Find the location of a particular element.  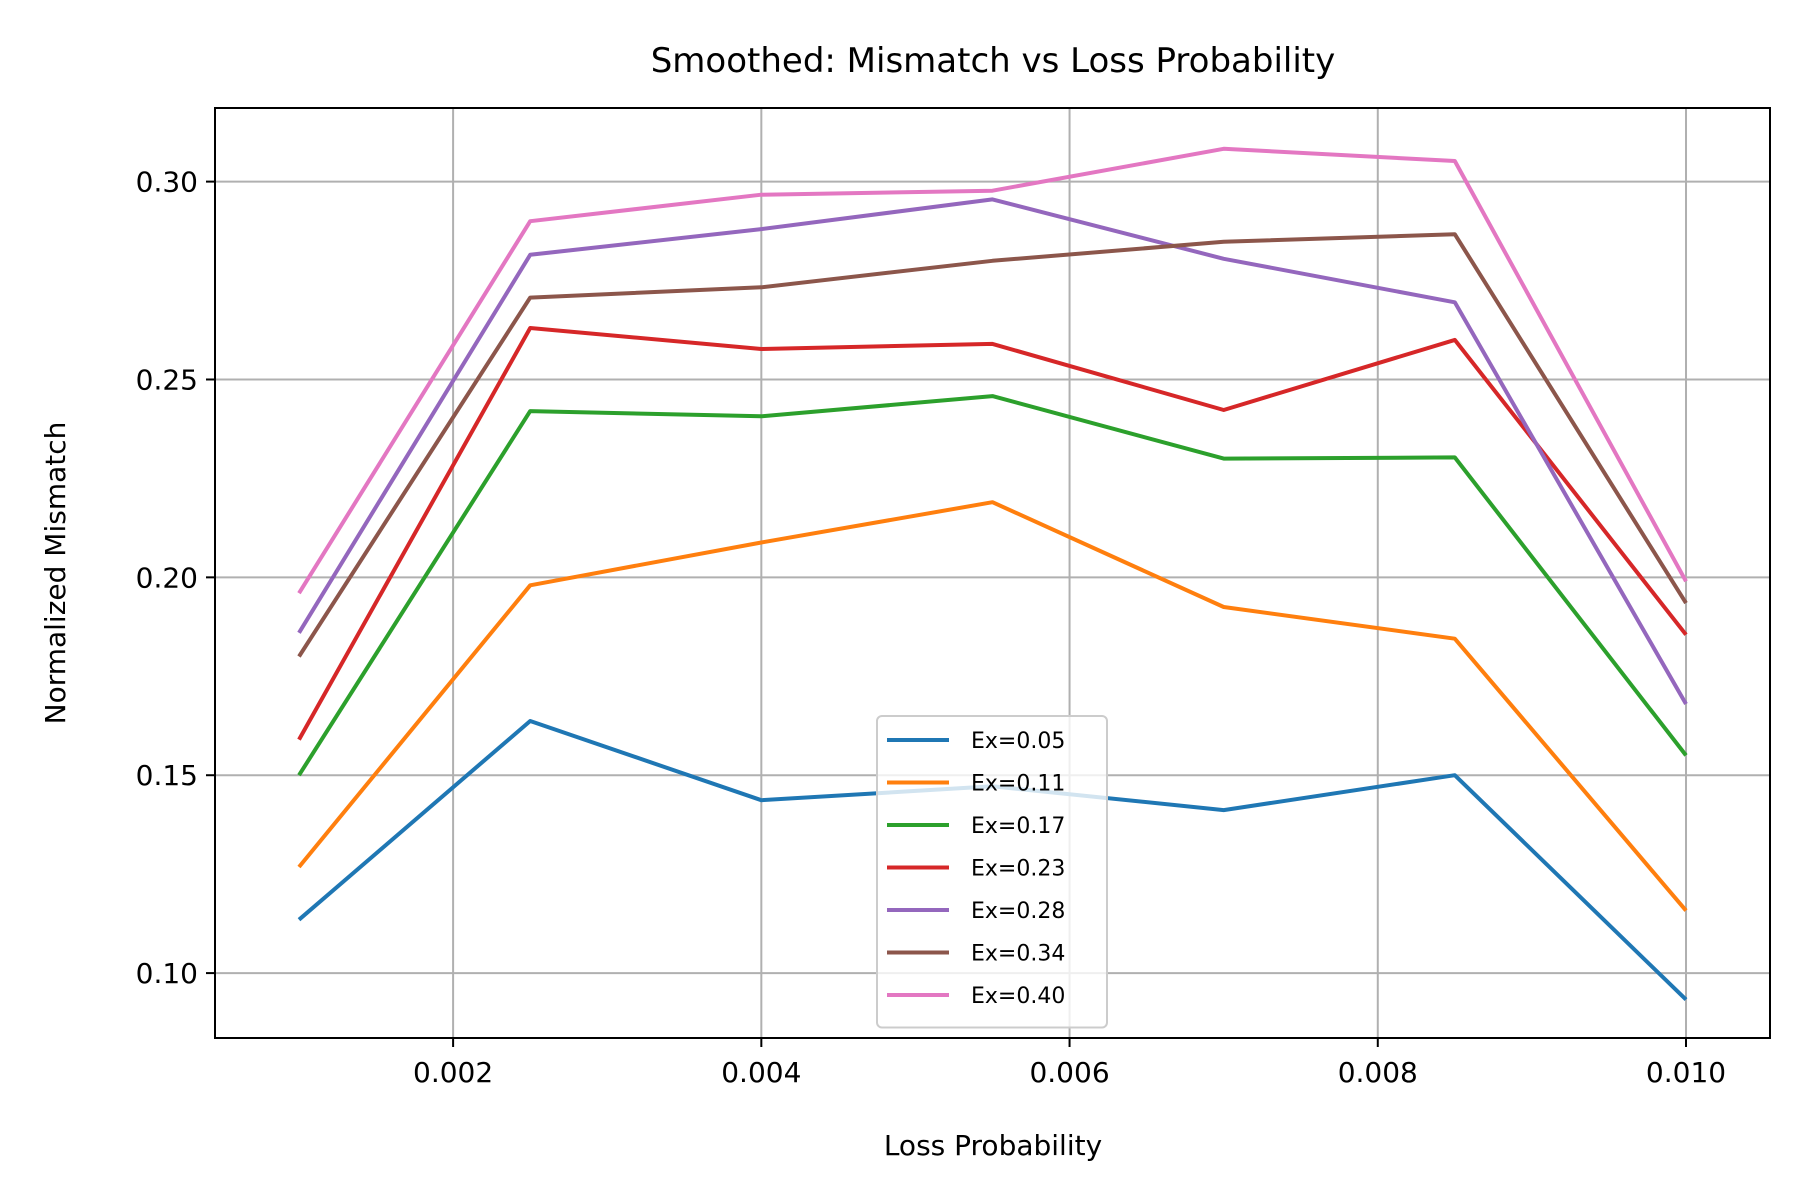

y-axis-label: Normalized Mismatch is located at coordinates (55, 573).